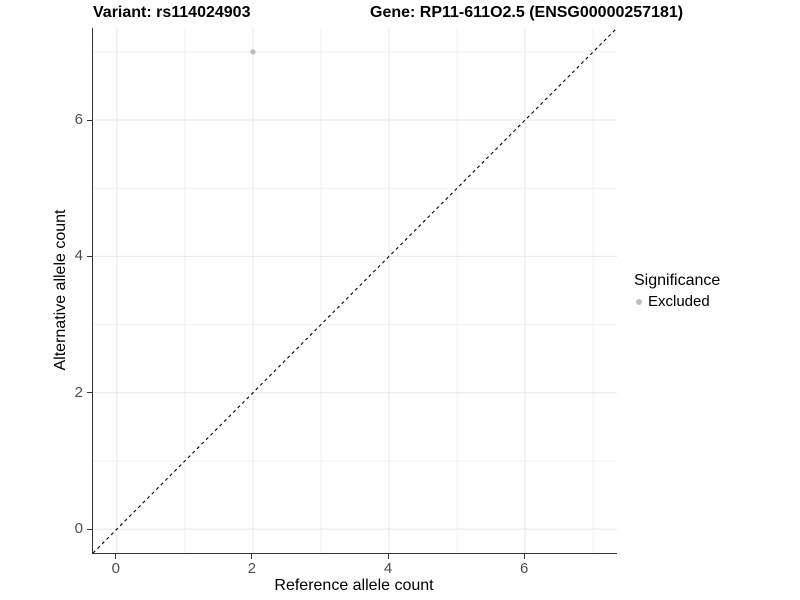 This screenshot has width=800, height=600. What do you see at coordinates (253, 52) in the screenshot?
I see `data-point` at bounding box center [253, 52].